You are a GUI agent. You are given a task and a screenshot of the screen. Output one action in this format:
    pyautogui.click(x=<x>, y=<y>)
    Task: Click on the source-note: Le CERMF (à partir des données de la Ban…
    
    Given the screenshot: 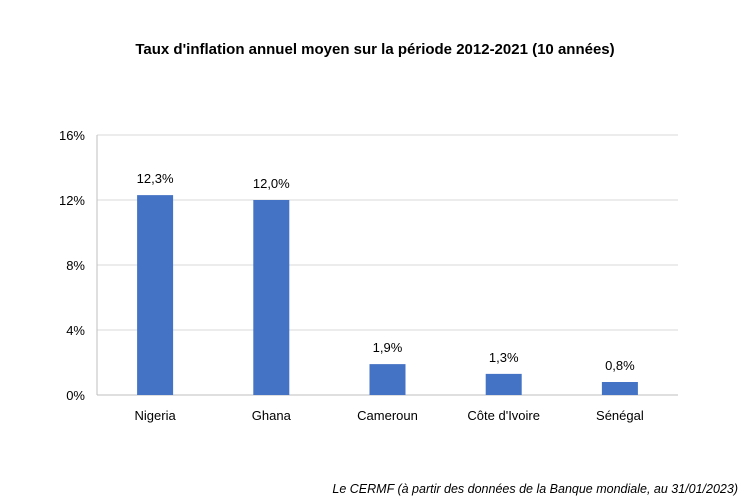 What is the action you would take?
    pyautogui.click(x=535, y=489)
    